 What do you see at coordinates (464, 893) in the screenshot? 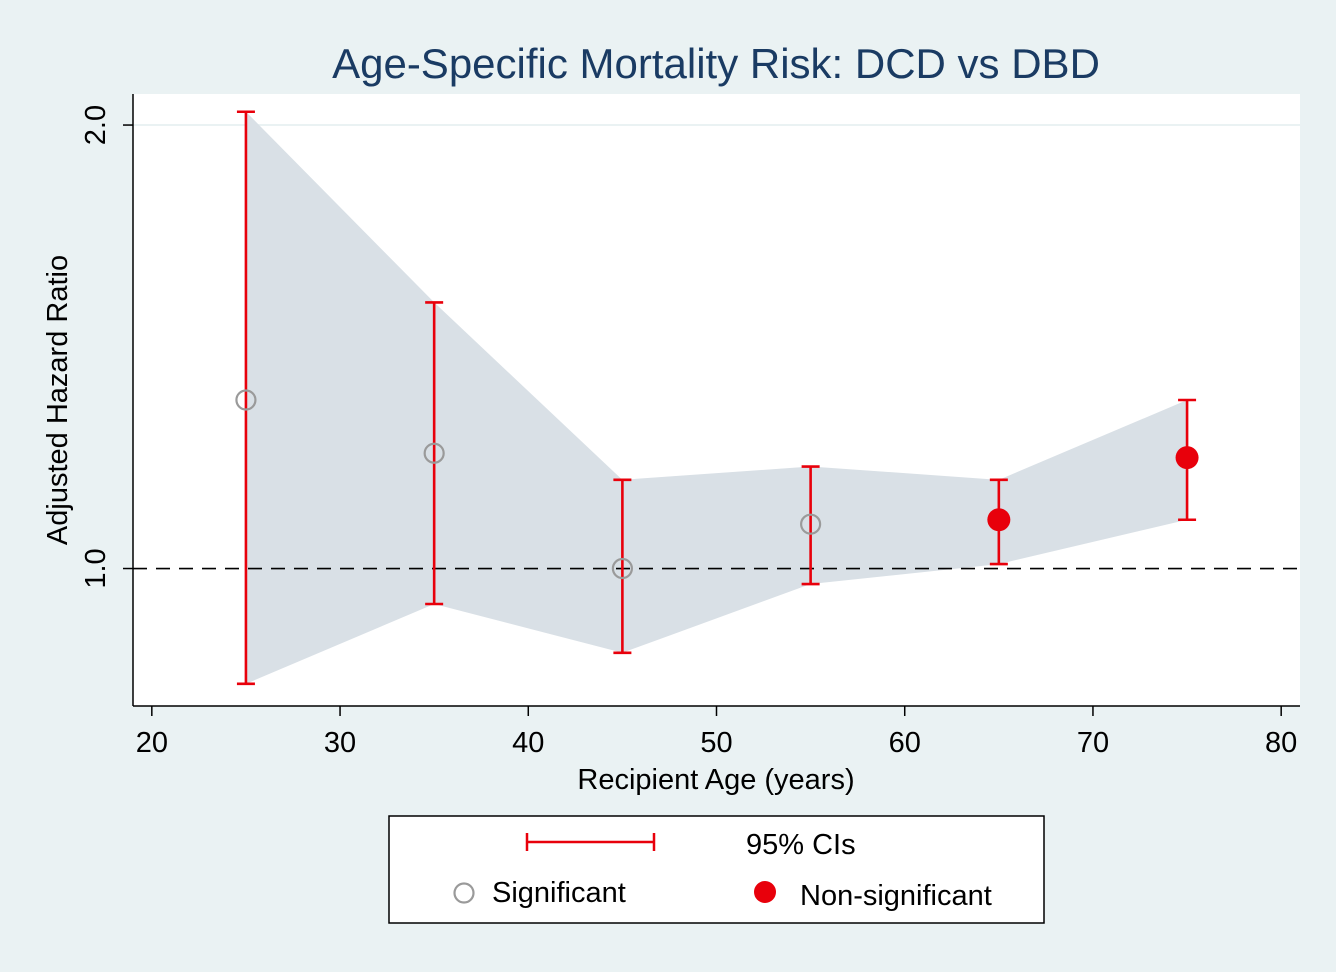
I see `legend-significant-marker` at bounding box center [464, 893].